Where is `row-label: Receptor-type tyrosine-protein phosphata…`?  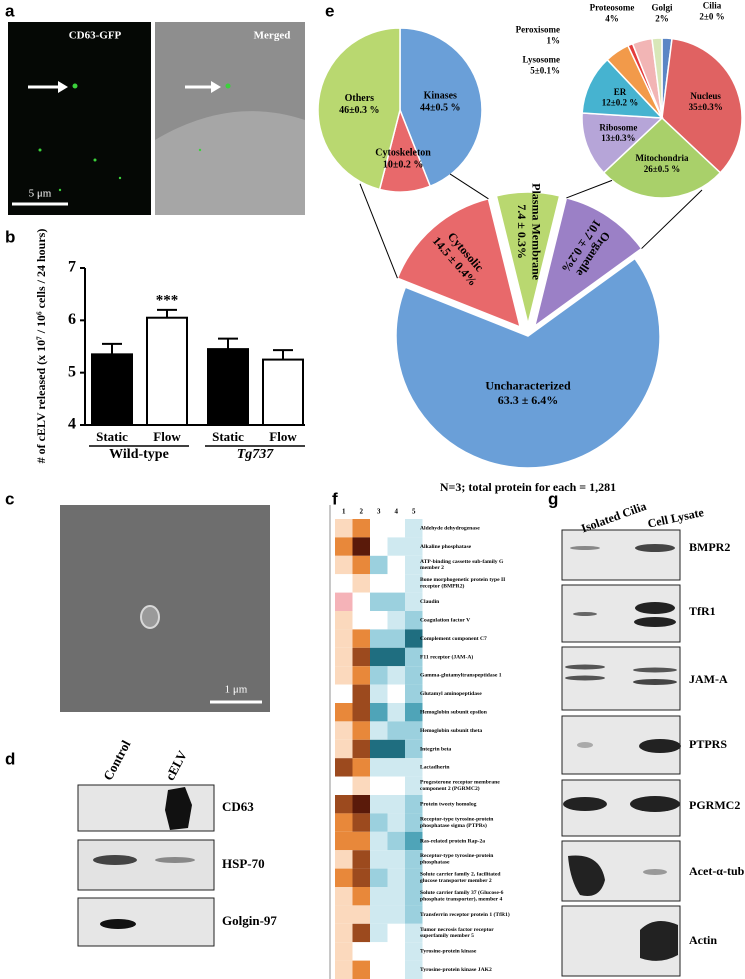
row-label: Receptor-type tyrosine-protein phosphata… is located at coordinates (457, 823).